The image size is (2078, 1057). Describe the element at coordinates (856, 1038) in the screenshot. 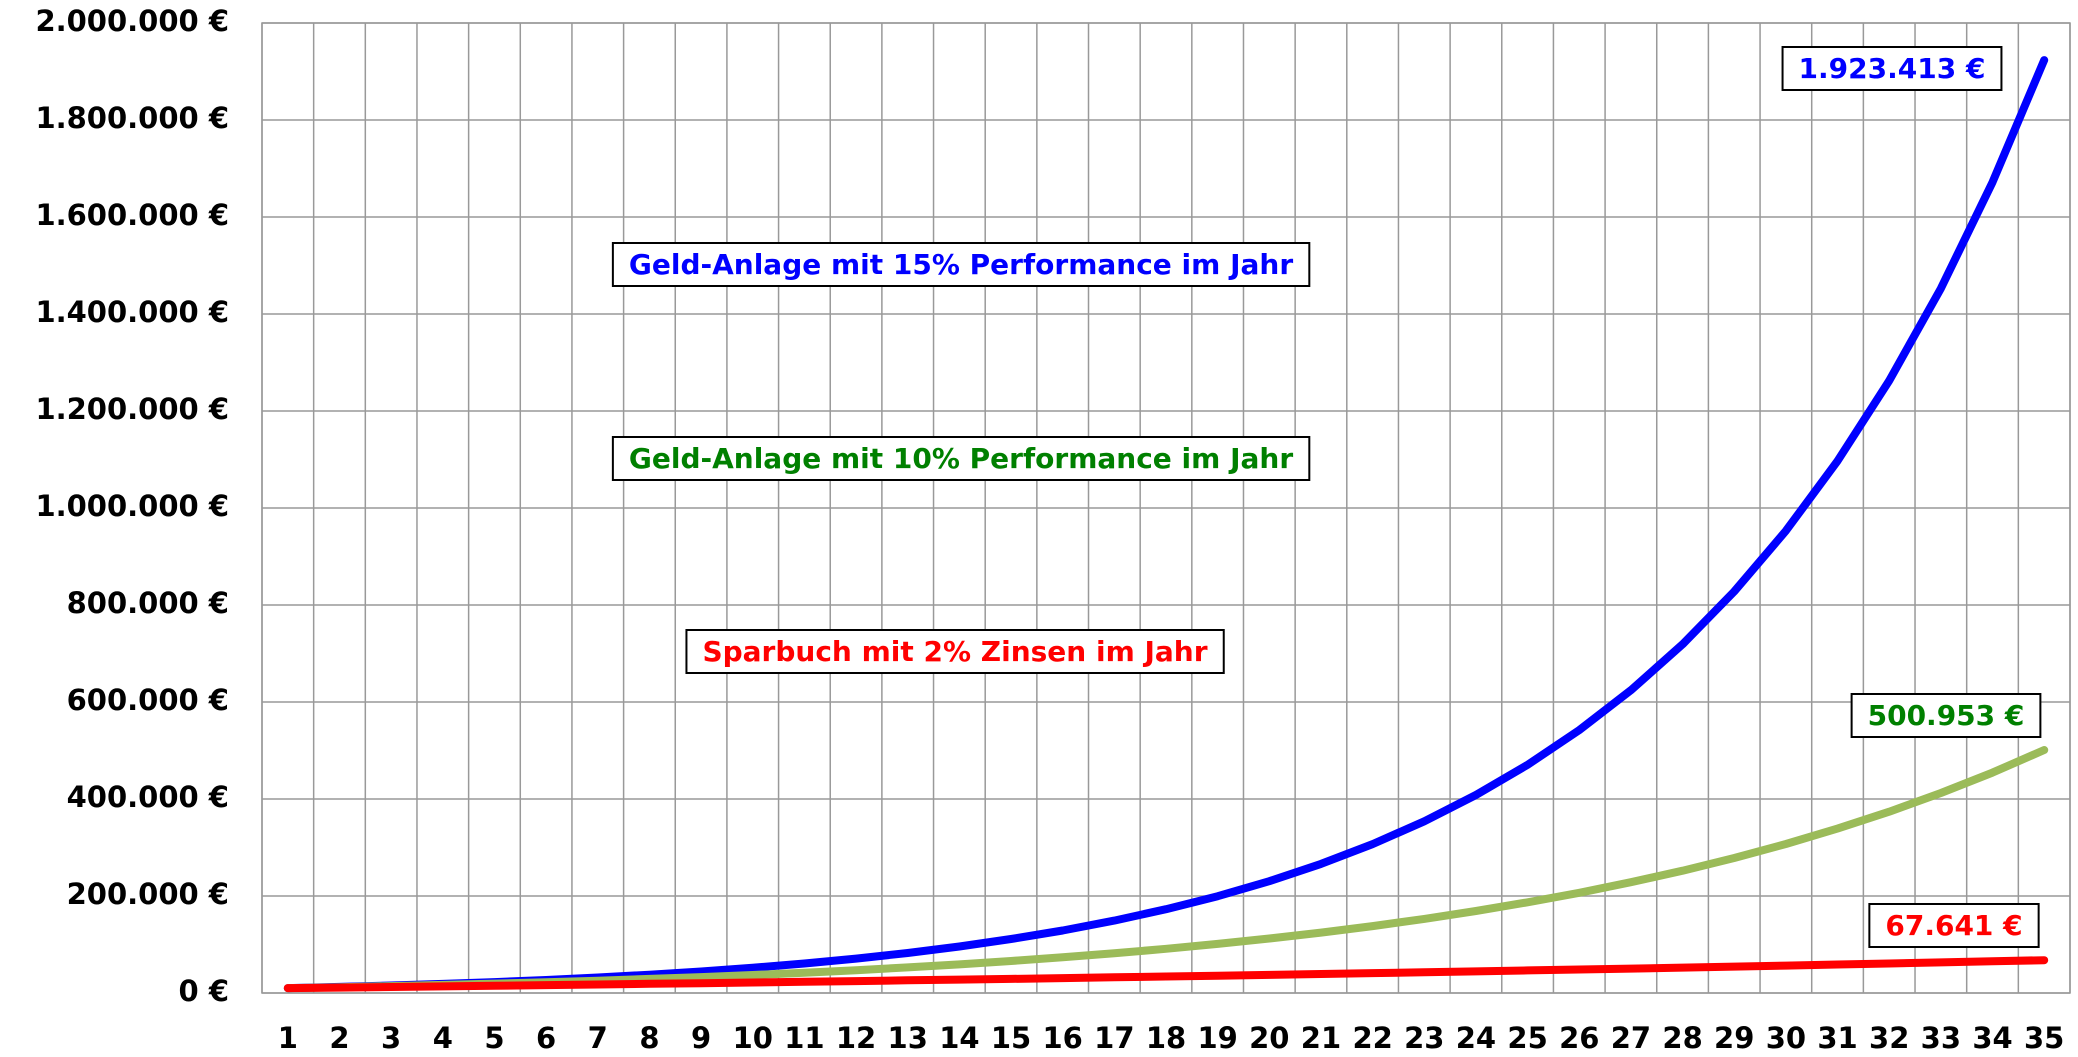

I see `x-tick-label: 12` at that location.